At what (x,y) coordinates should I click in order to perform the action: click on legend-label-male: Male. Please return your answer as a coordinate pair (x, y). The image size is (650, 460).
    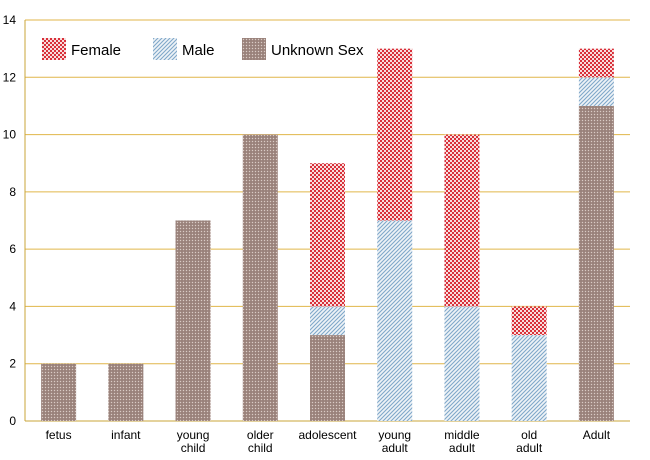
    Looking at the image, I should click on (198, 50).